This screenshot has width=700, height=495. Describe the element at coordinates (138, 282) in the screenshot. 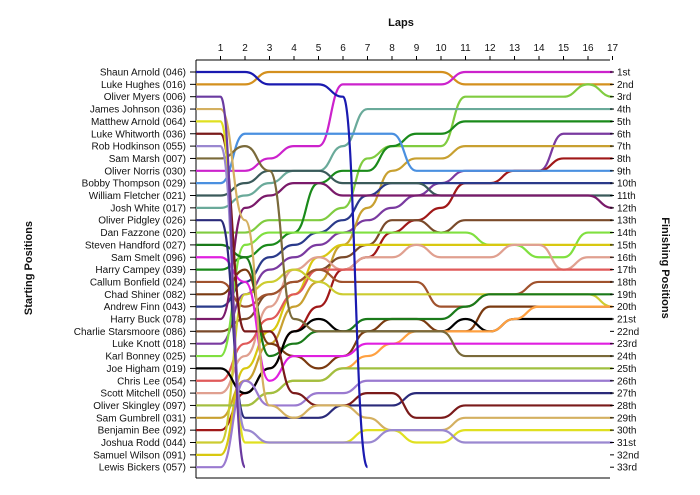

I see `start-position-label: Callum Bonfield (024)` at that location.